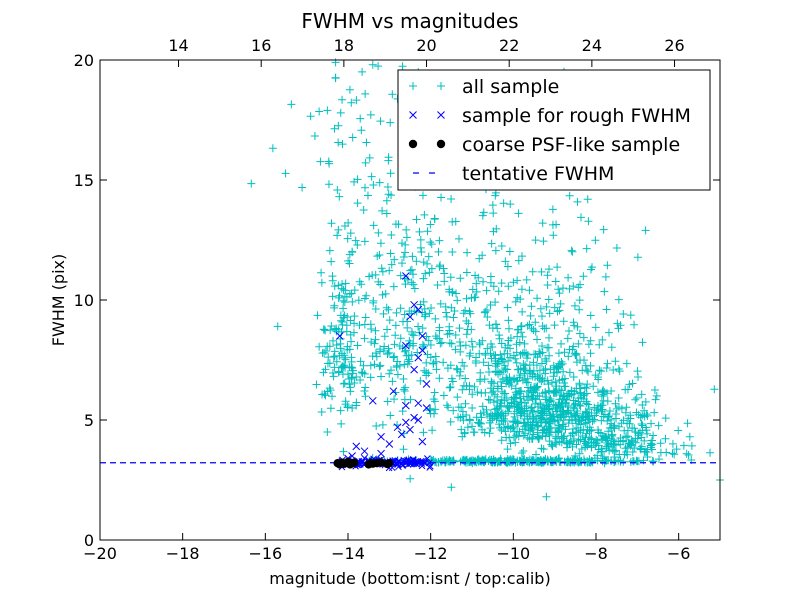 This screenshot has height=600, width=800. What do you see at coordinates (183, 553) in the screenshot?
I see `x-tick-label: −18` at bounding box center [183, 553].